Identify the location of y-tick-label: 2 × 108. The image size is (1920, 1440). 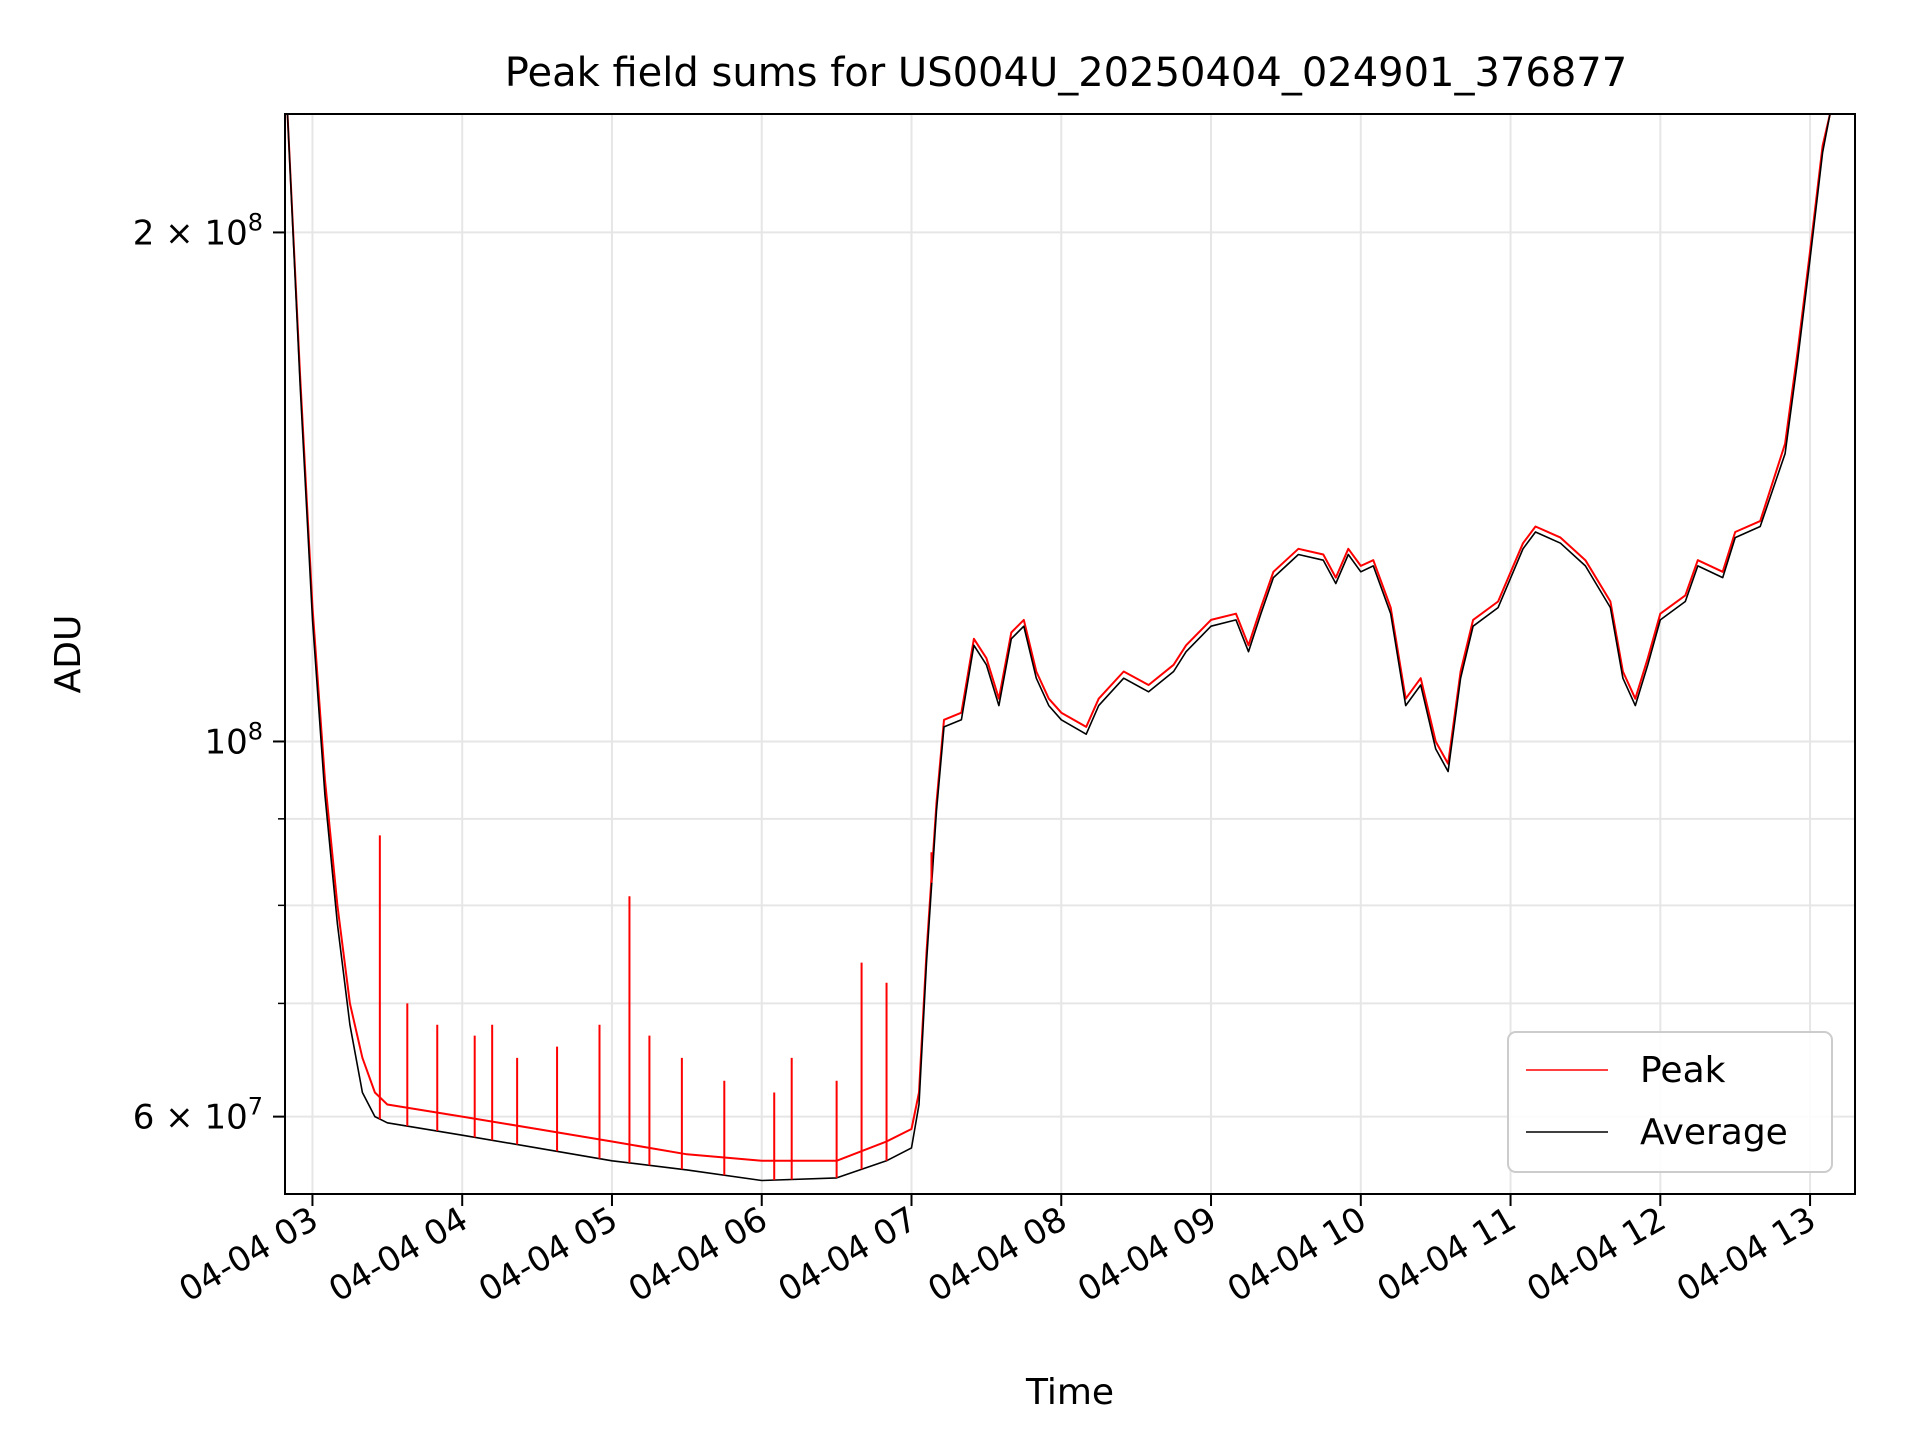
(198, 230).